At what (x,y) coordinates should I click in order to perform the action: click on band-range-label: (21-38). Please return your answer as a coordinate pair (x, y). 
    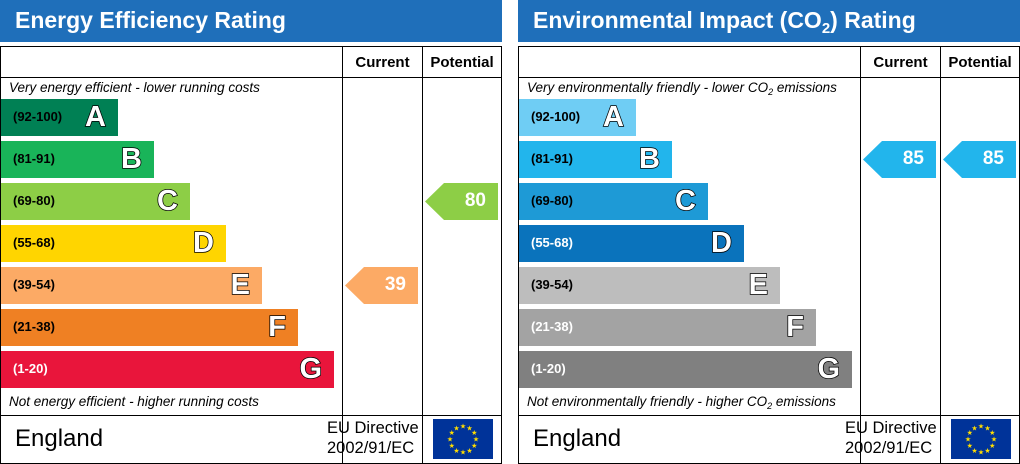
    Looking at the image, I should click on (34, 326).